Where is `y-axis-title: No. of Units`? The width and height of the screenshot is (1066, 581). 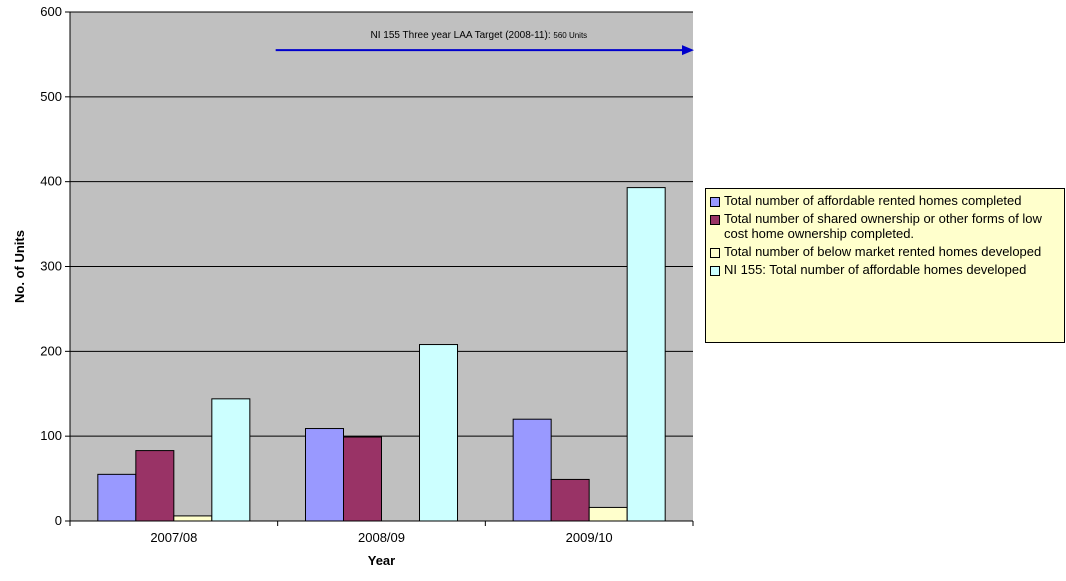 y-axis-title: No. of Units is located at coordinates (19, 266).